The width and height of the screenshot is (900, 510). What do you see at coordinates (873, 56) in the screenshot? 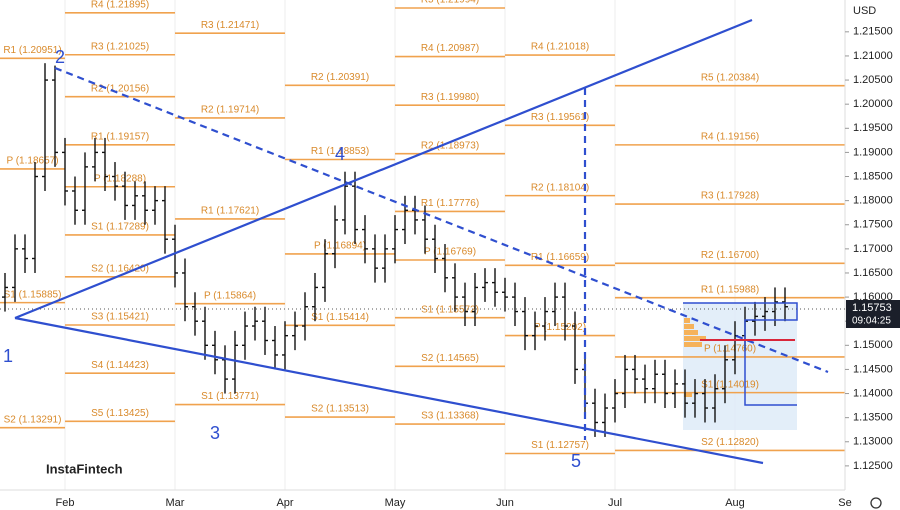
I see `y-tick-label: 1.21000` at bounding box center [873, 56].